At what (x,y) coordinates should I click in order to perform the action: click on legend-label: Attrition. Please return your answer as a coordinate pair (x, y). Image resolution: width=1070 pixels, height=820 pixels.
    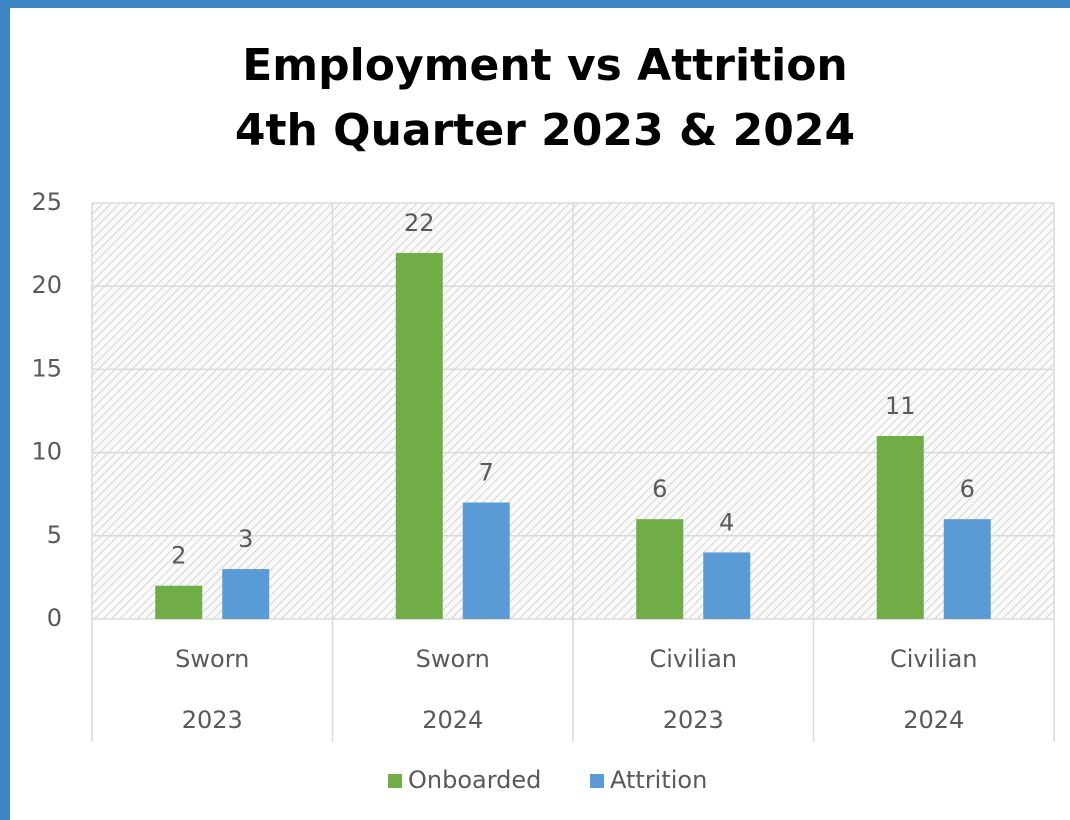
    Looking at the image, I should click on (658, 780).